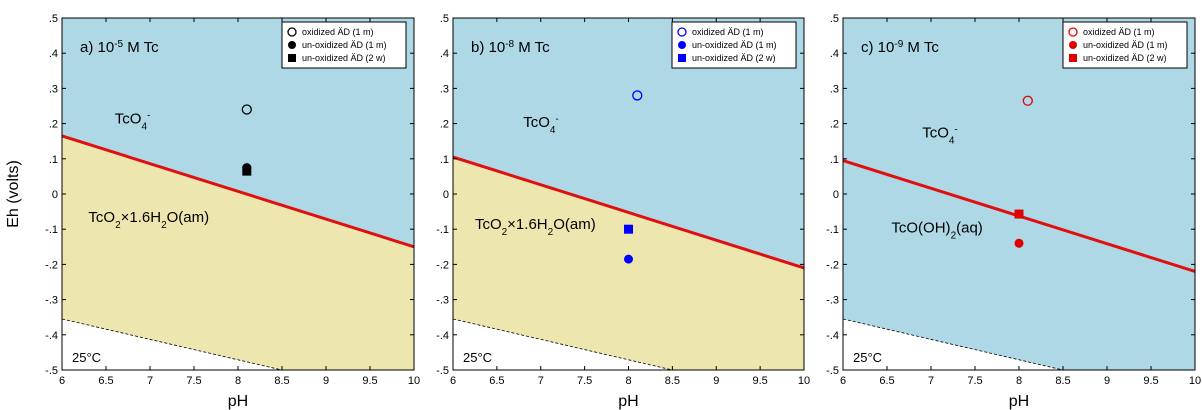 This screenshot has width=1202, height=410. Describe the element at coordinates (1195, 381) in the screenshot. I see `x-tick-label: 10` at that location.